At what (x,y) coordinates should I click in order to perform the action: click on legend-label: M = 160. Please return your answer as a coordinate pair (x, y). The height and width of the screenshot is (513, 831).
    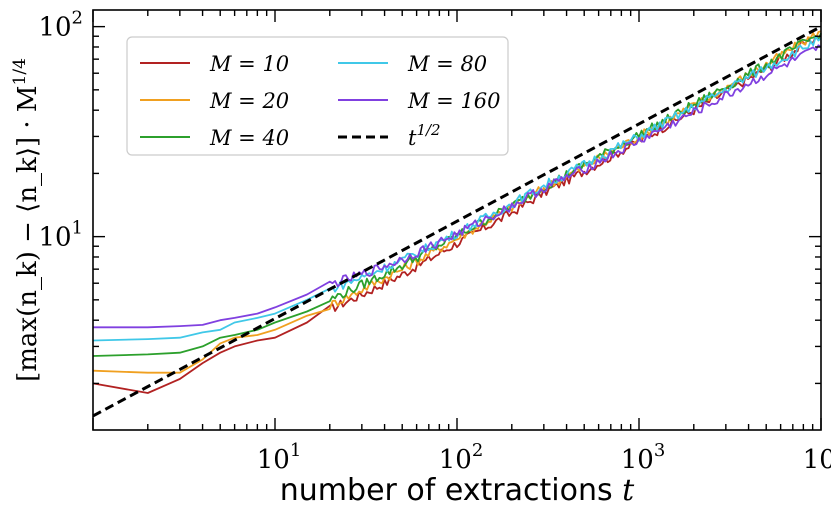
    Looking at the image, I should click on (454, 101).